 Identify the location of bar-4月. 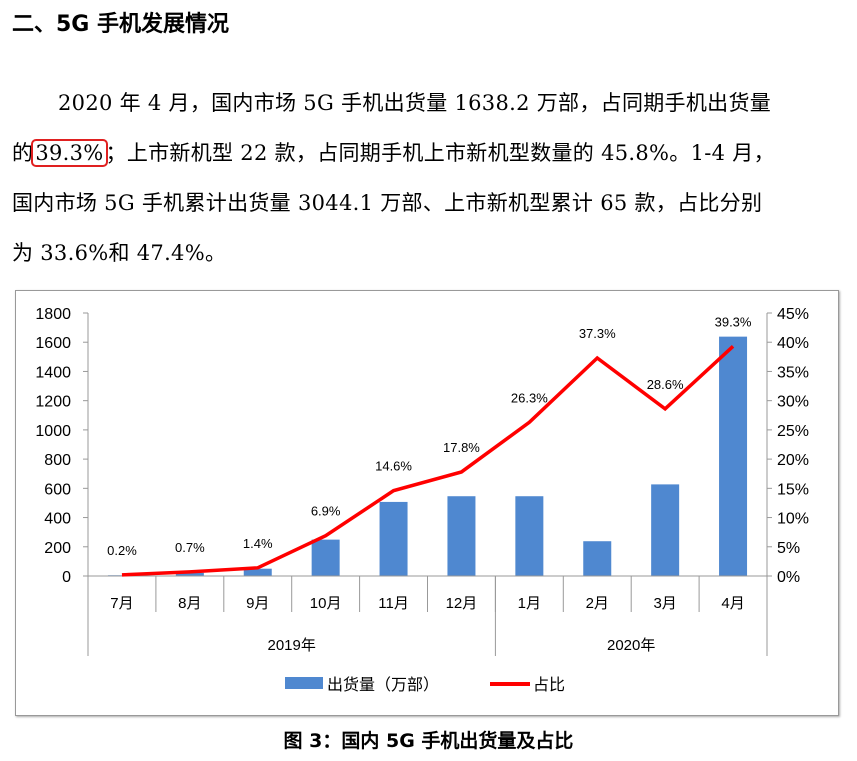
(733, 456).